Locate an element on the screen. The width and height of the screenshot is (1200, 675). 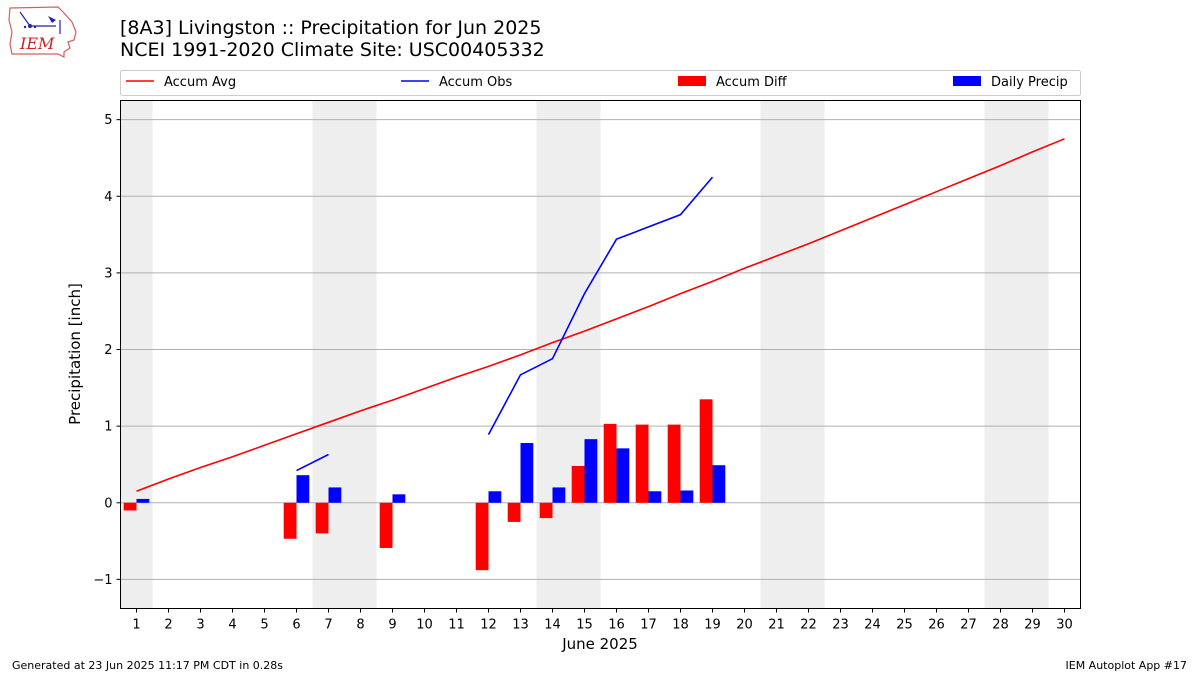
x-tick-label: 1 is located at coordinates (136, 625).